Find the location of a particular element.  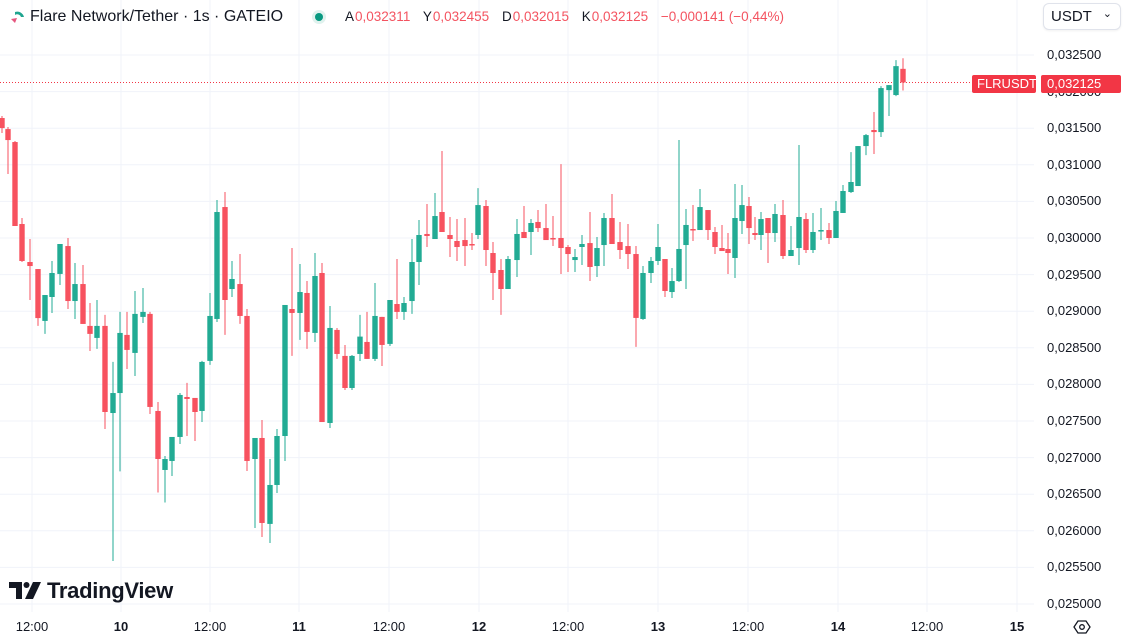

price-axis-label: 0,027500 is located at coordinates (1074, 420).